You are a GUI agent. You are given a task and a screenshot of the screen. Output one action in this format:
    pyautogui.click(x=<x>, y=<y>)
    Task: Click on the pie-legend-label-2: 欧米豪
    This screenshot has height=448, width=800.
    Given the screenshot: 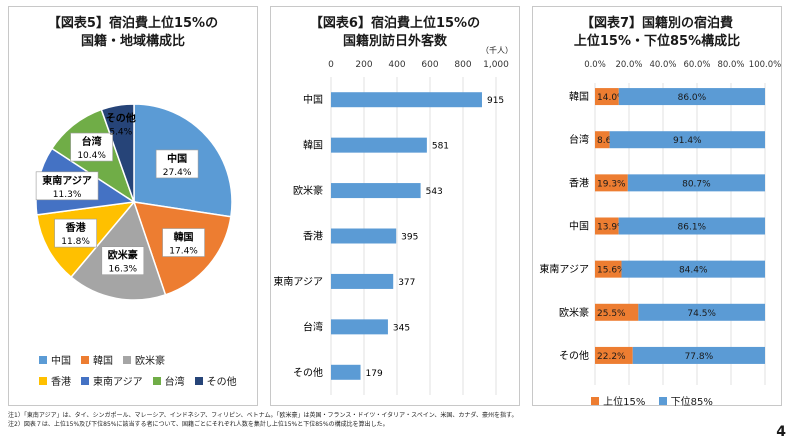 What is the action you would take?
    pyautogui.click(x=150, y=361)
    